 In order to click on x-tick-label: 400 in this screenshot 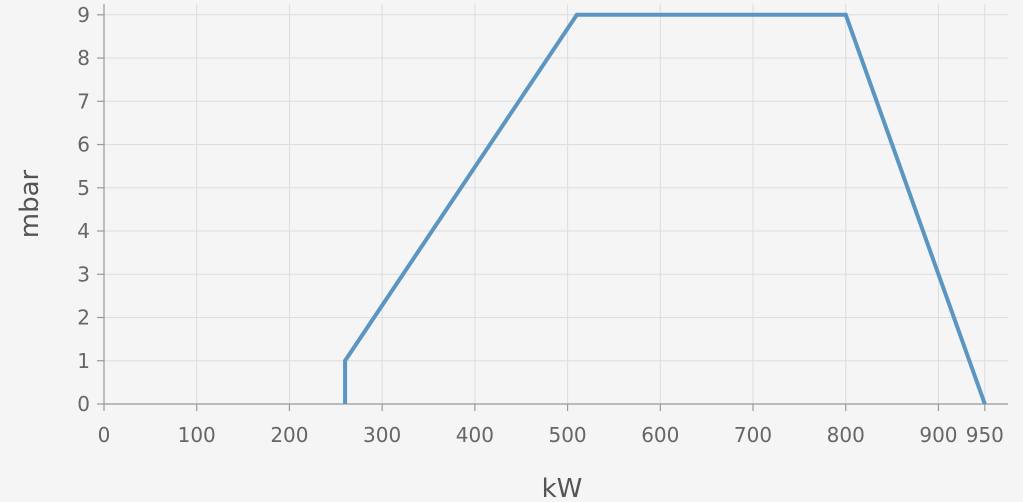, I will do `click(475, 435)`.